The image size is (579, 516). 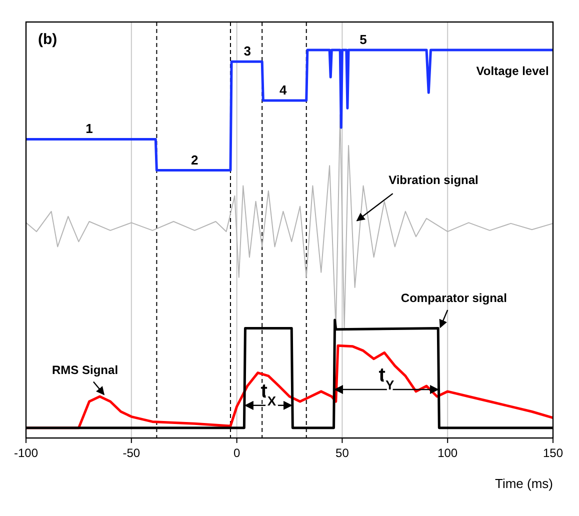 What do you see at coordinates (131, 453) in the screenshot?
I see `x-tick-label: -50` at bounding box center [131, 453].